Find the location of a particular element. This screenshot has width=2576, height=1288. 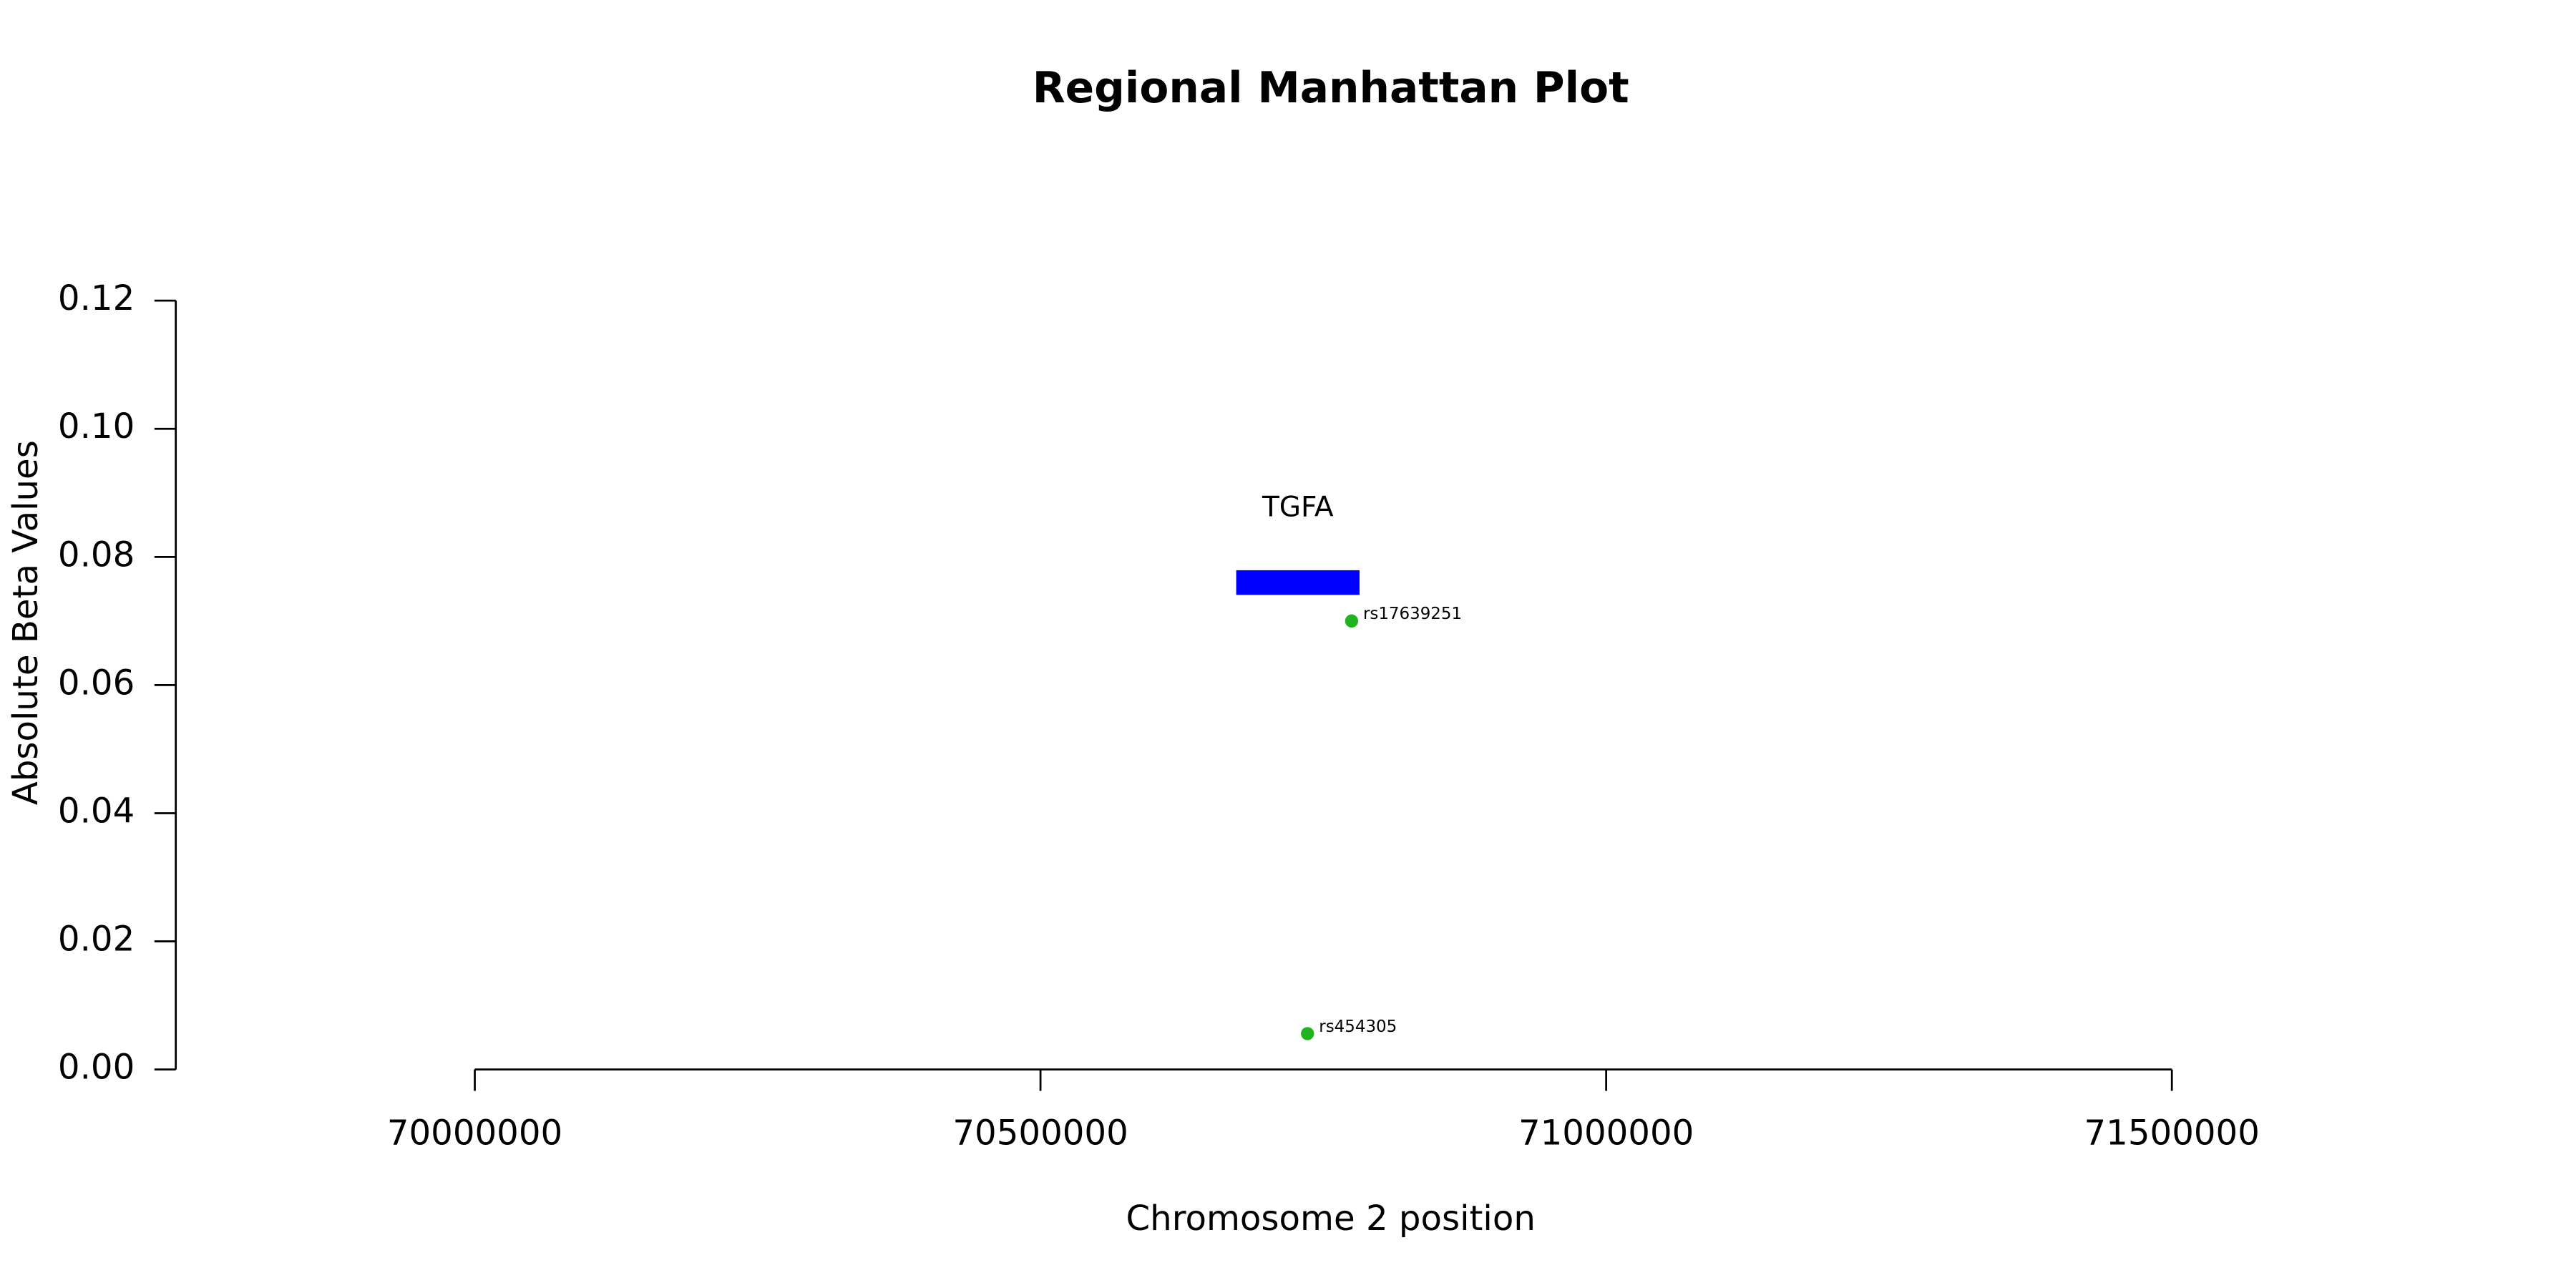

x-tick-label: 71000000 is located at coordinates (1606, 1133).